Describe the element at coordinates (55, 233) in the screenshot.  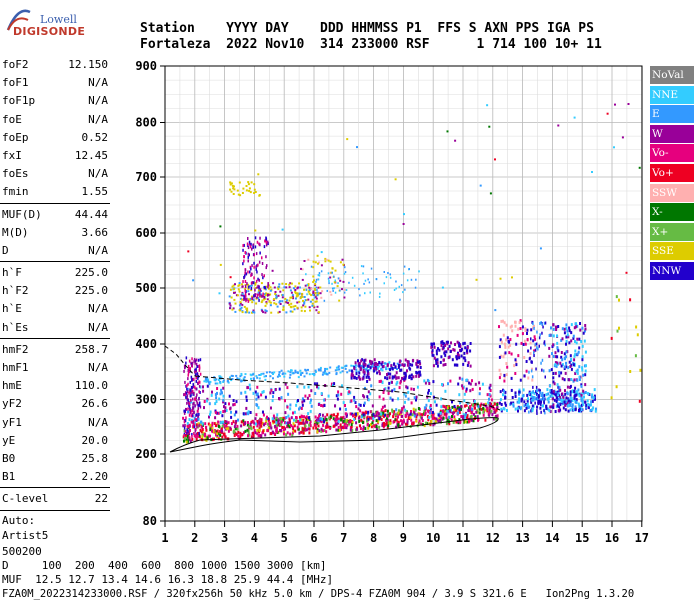
I see `param-row: M(D) 3.66` at that location.